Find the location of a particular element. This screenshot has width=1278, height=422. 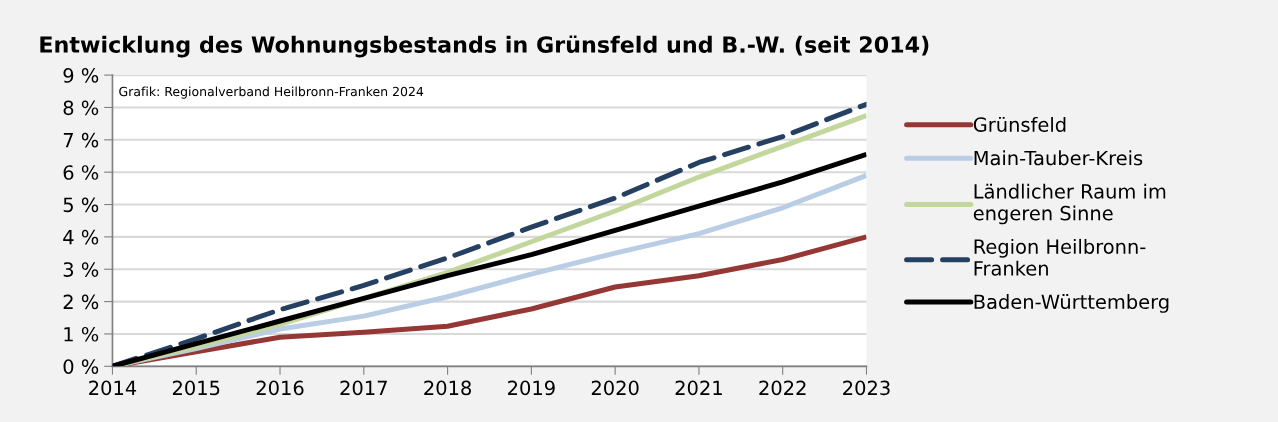

x-tick-label: 2016 is located at coordinates (280, 388).